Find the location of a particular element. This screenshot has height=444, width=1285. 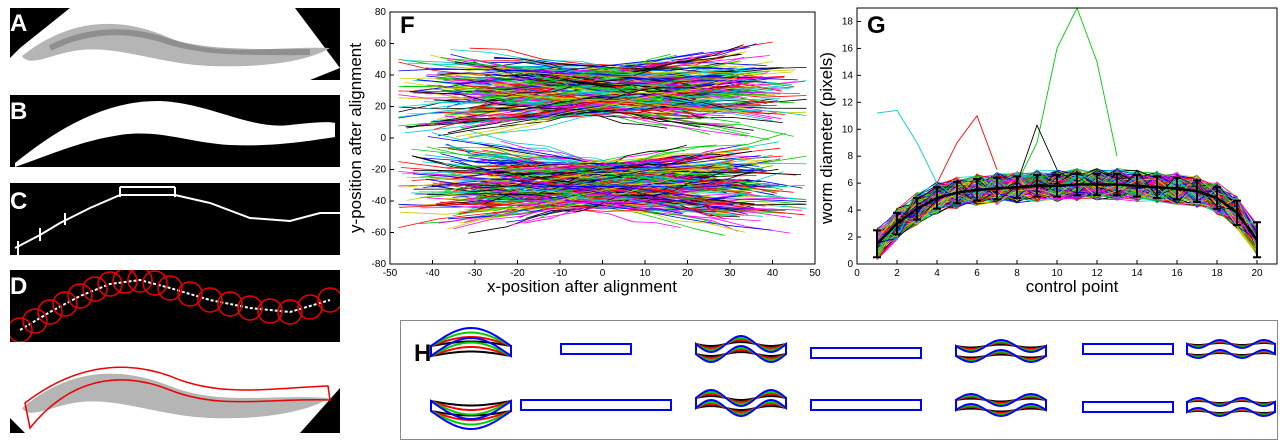

chart-f-xtick-label: 20 is located at coordinates (688, 273).